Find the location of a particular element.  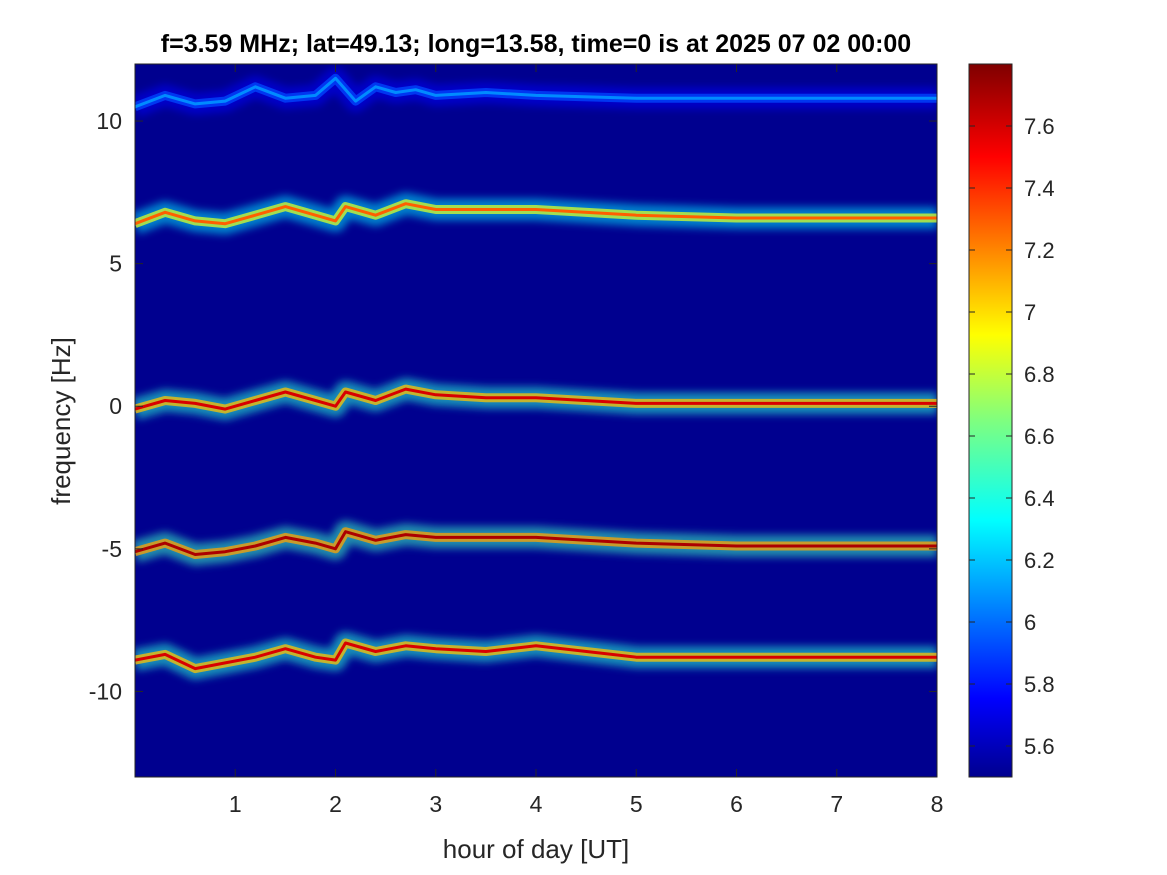

x-tick-label: 5 is located at coordinates (636, 804).